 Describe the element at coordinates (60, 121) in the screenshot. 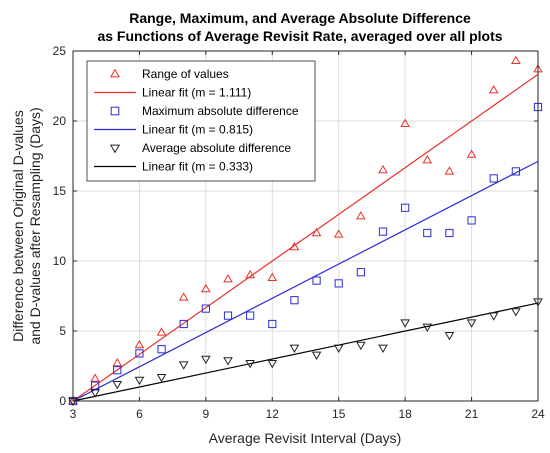

I see `y-tick-label: 20` at that location.